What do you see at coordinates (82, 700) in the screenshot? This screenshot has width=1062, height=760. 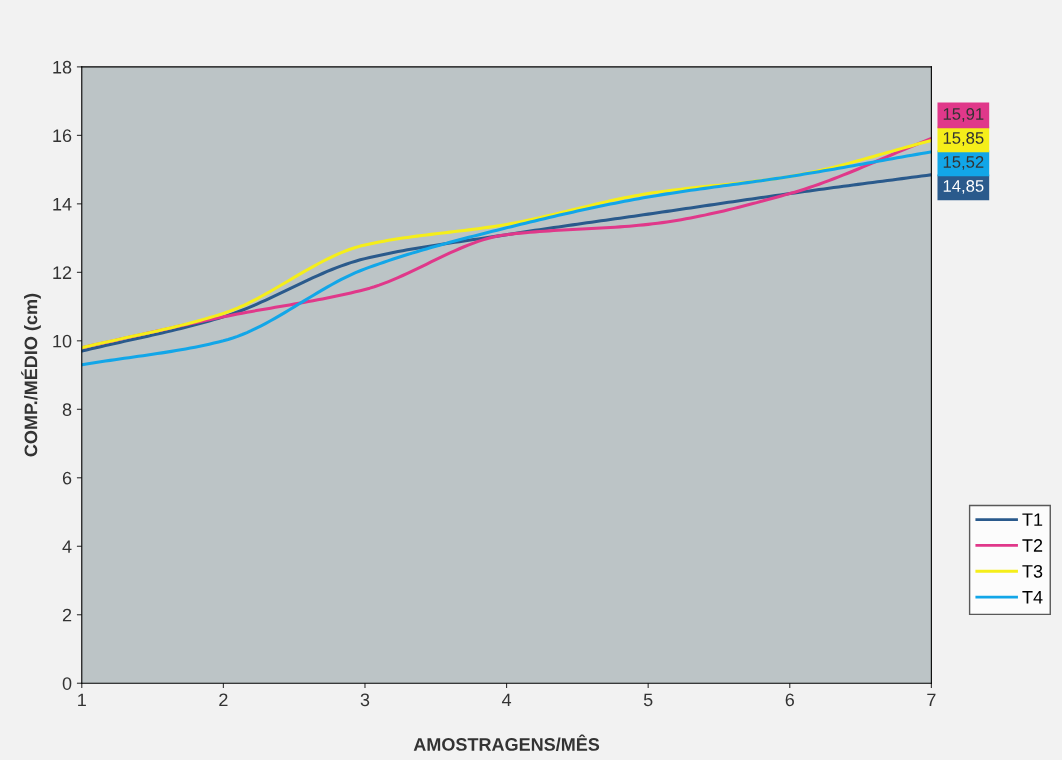 I see `x-tick-label: 1` at bounding box center [82, 700].